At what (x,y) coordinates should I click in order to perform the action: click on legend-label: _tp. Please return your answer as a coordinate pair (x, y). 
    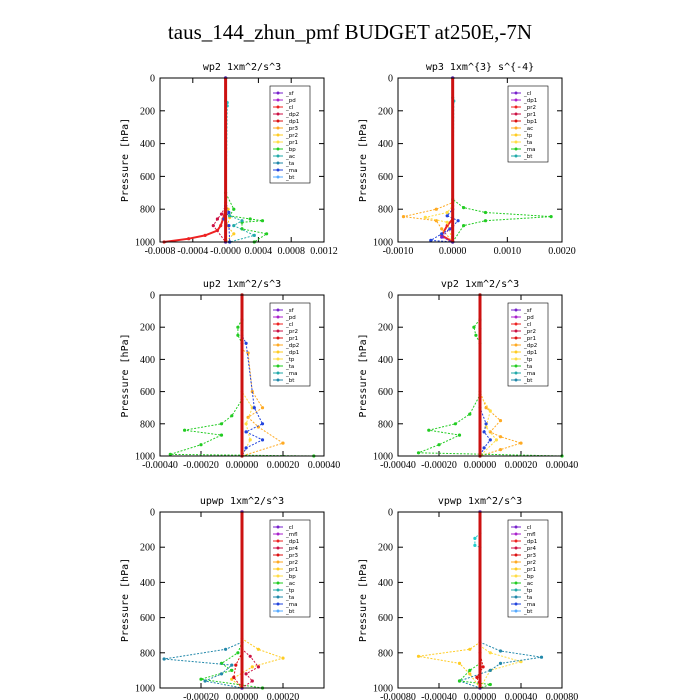
    Looking at the image, I should click on (528, 360).